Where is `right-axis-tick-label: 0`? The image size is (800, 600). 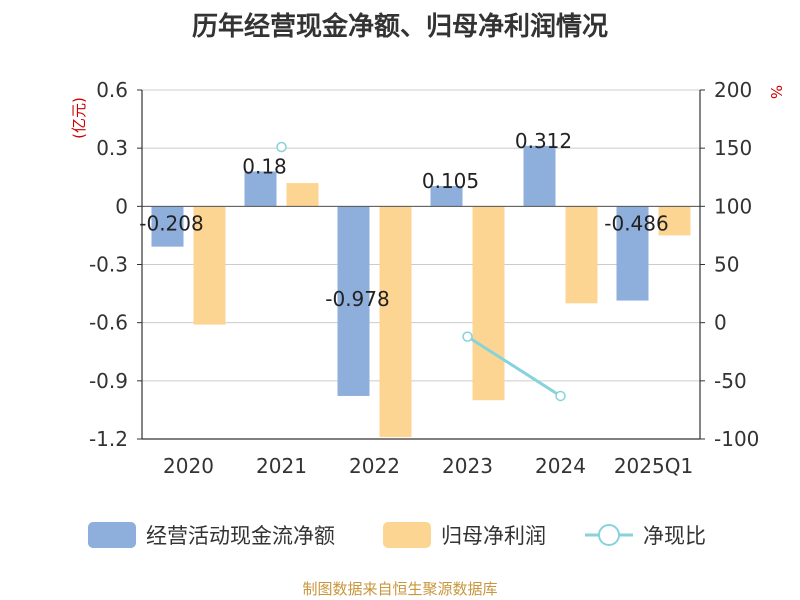 right-axis-tick-label: 0 is located at coordinates (720, 323).